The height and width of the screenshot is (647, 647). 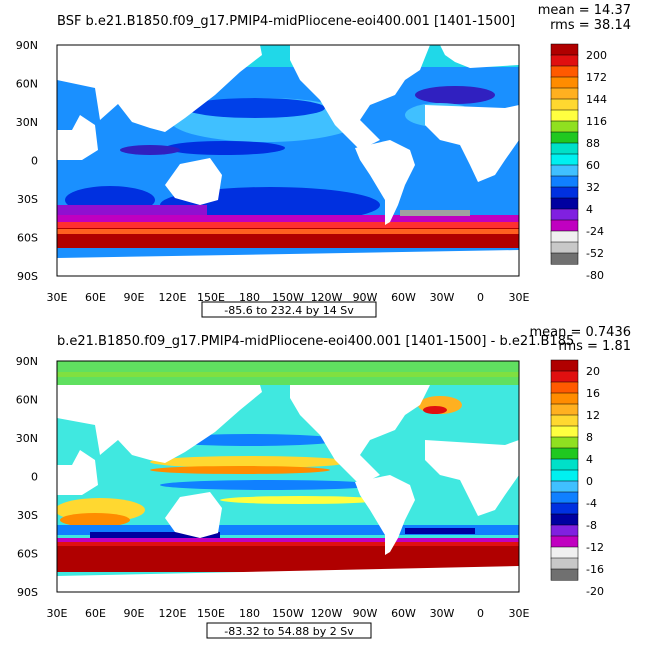 I want to click on colorbar-label: -12, so click(x=595, y=547).